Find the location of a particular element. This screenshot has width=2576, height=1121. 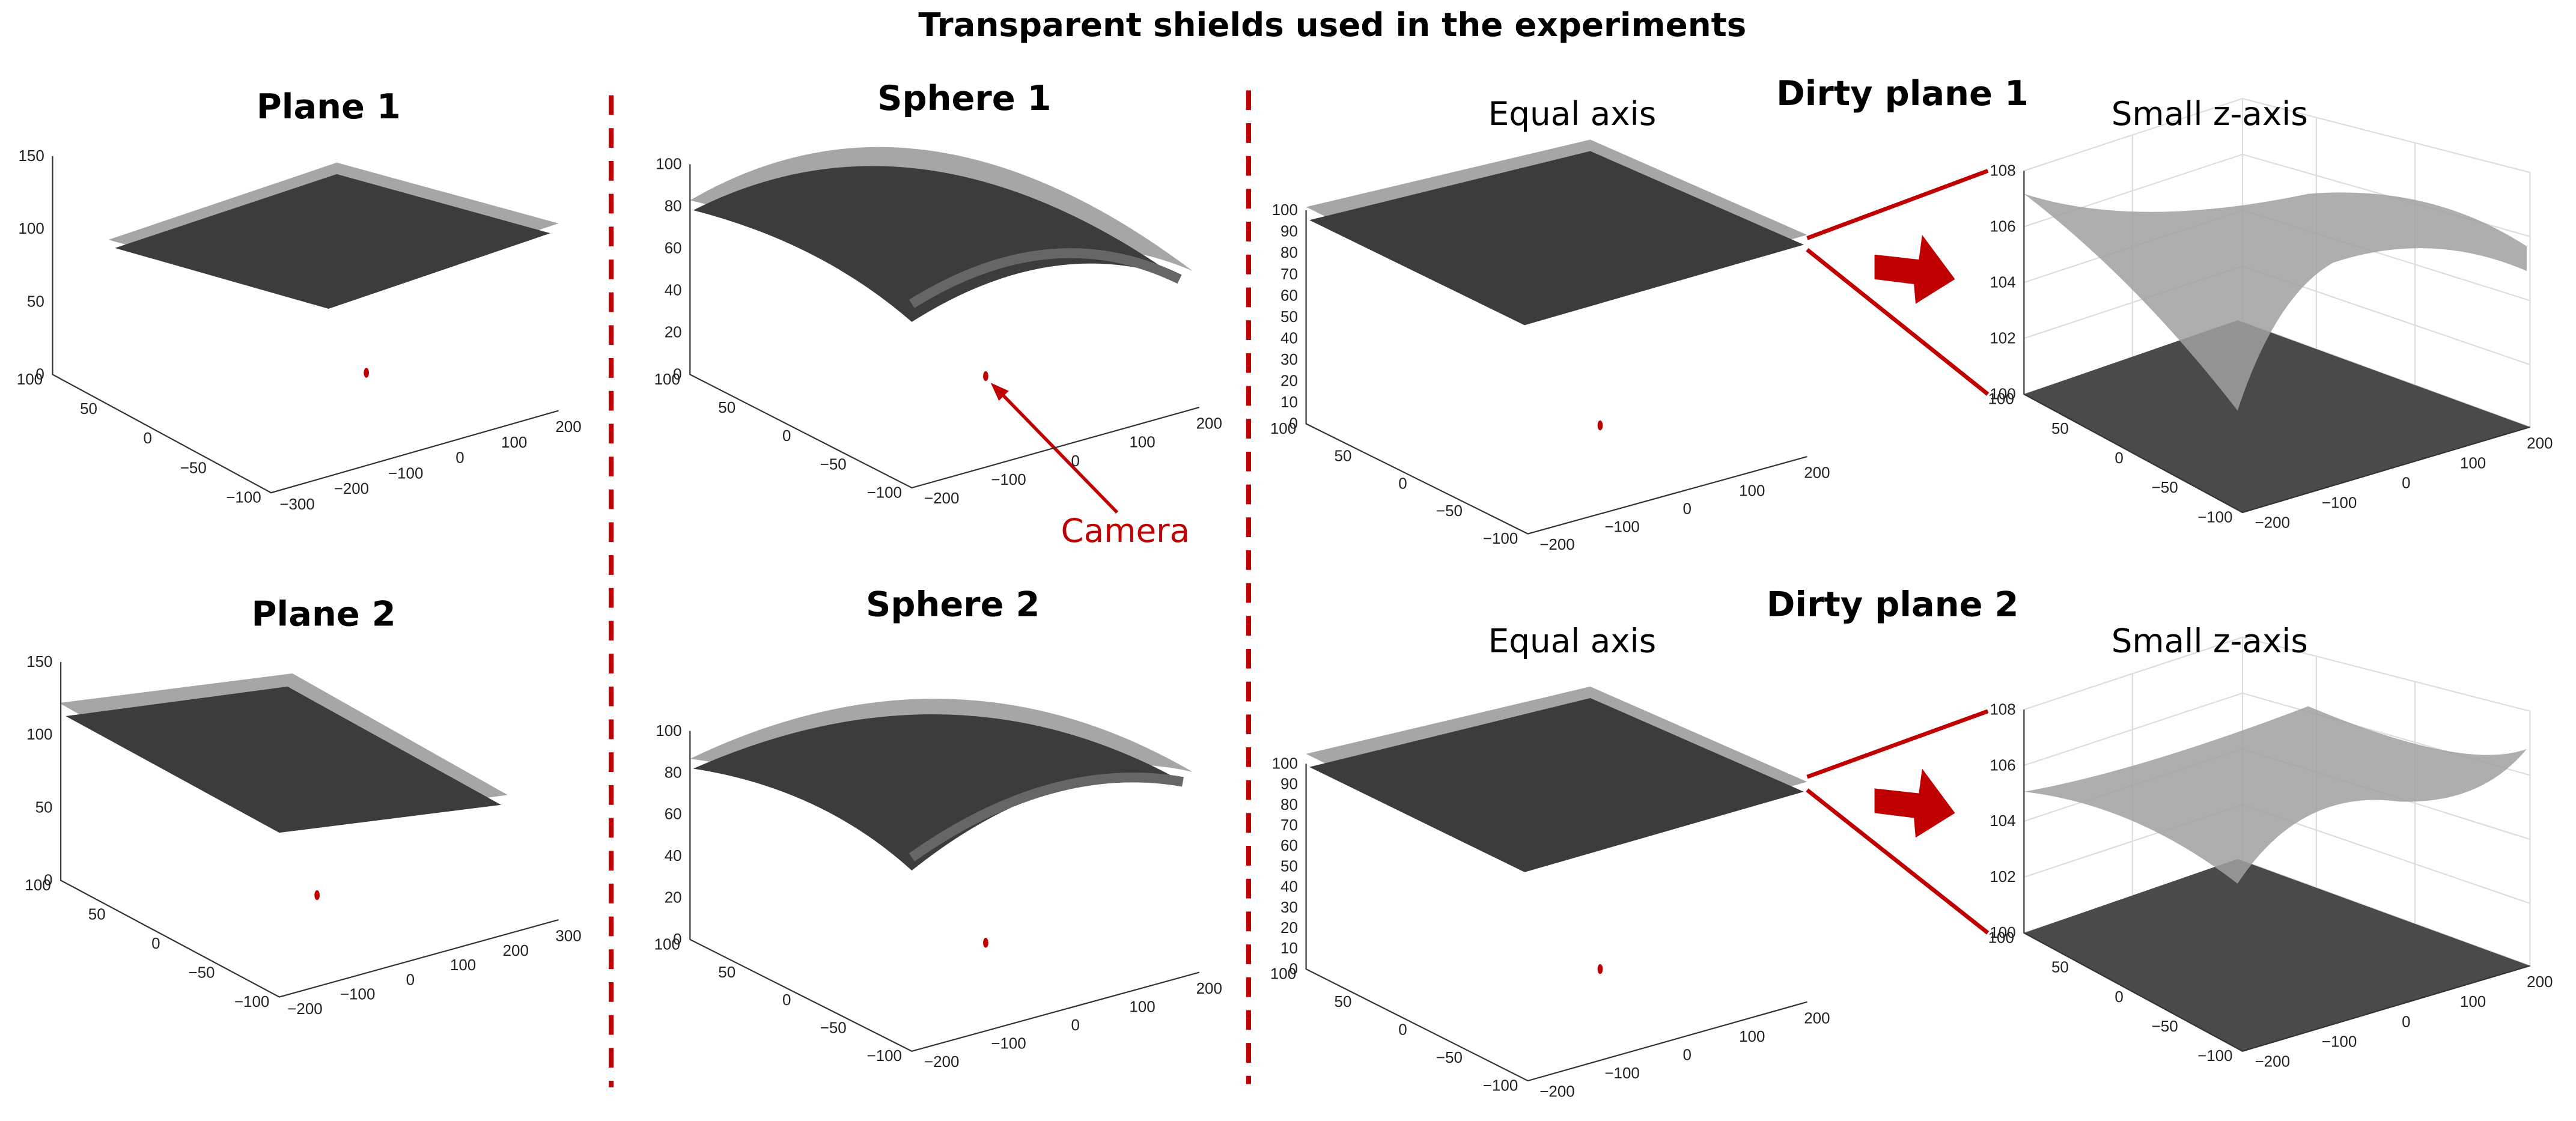

x-tick-label: −300 is located at coordinates (296, 504).